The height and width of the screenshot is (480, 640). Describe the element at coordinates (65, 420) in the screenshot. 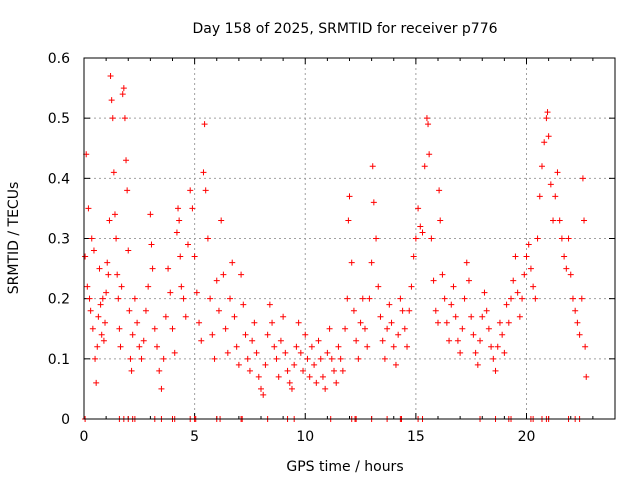

I see `y-tick-label: 0` at that location.